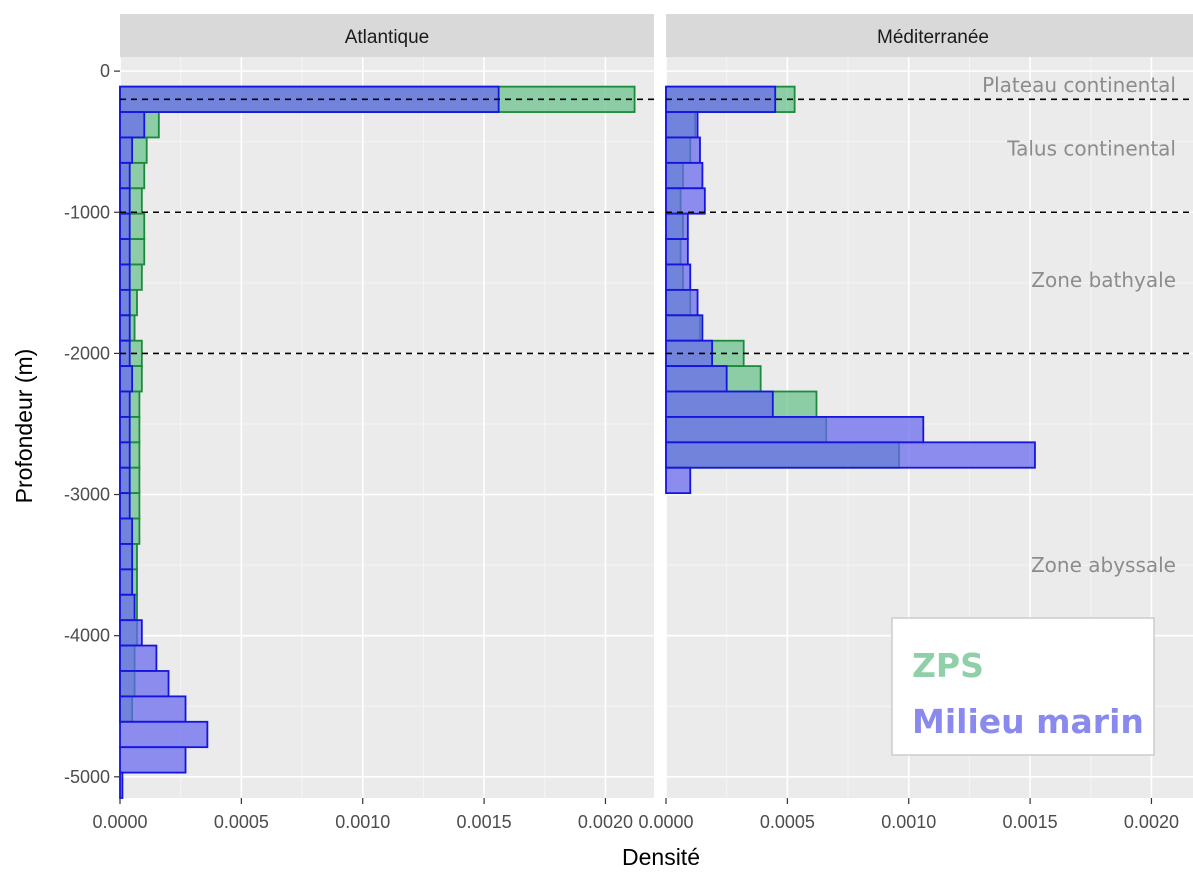  Describe the element at coordinates (87, 495) in the screenshot. I see `y-tick-label: -3000` at that location.